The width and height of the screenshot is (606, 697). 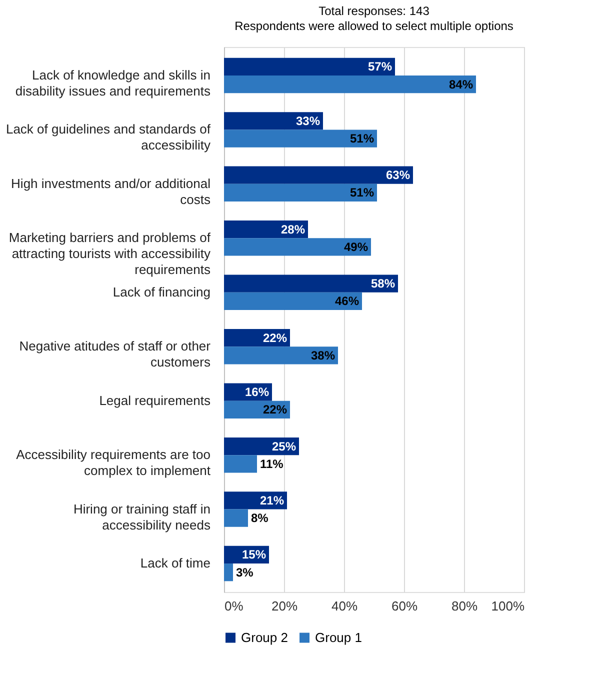 What do you see at coordinates (254, 555) in the screenshot?
I see `data-label: 15%` at bounding box center [254, 555].